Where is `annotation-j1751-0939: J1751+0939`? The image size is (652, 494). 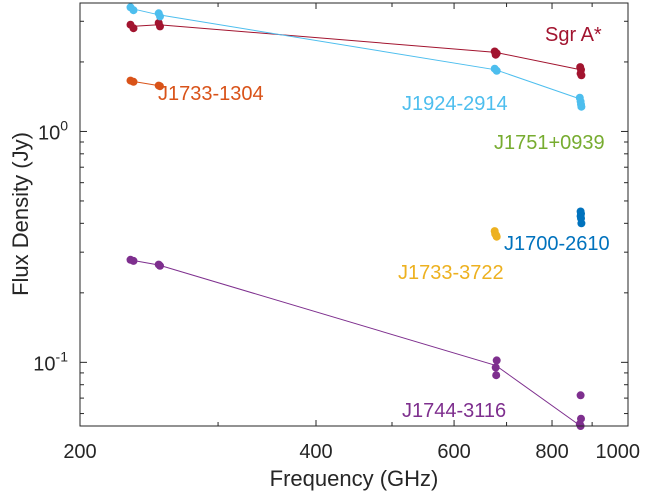 annotation-j1751-0939: J1751+0939 is located at coordinates (549, 143).